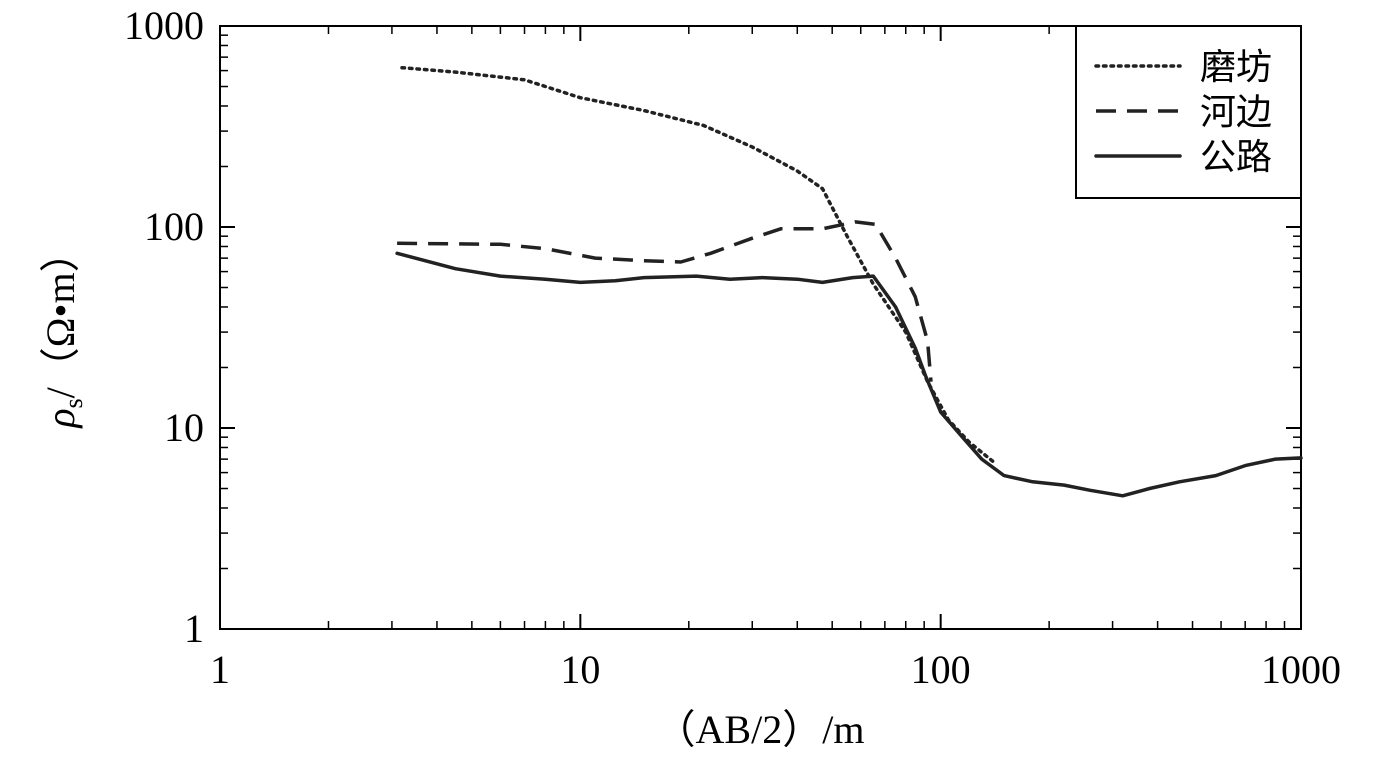 The image size is (1378, 759). Describe the element at coordinates (760, 729) in the screenshot. I see `x-axis-title: （AB/2）/m` at that location.